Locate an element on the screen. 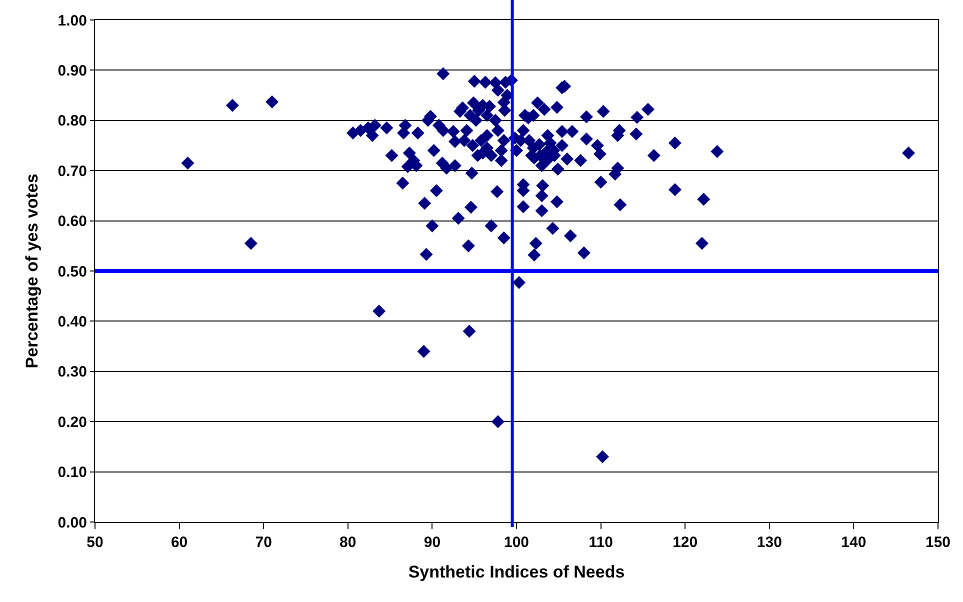  y-tick-label: 0.70 is located at coordinates (72, 171).